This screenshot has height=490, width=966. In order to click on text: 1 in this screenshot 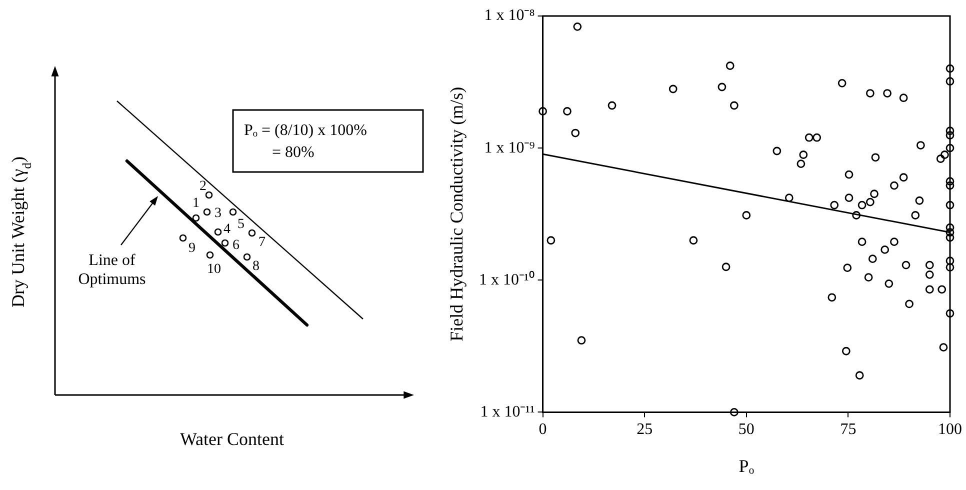, I will do `click(196, 203)`.